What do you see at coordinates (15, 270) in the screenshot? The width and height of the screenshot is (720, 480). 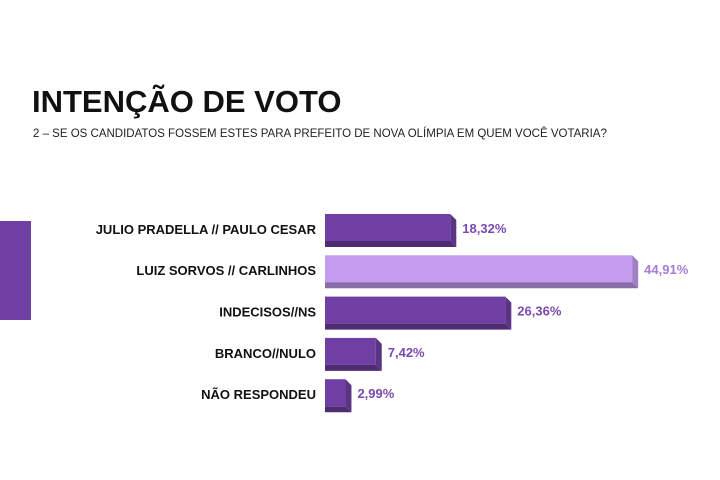 I see `side-accent` at bounding box center [15, 270].